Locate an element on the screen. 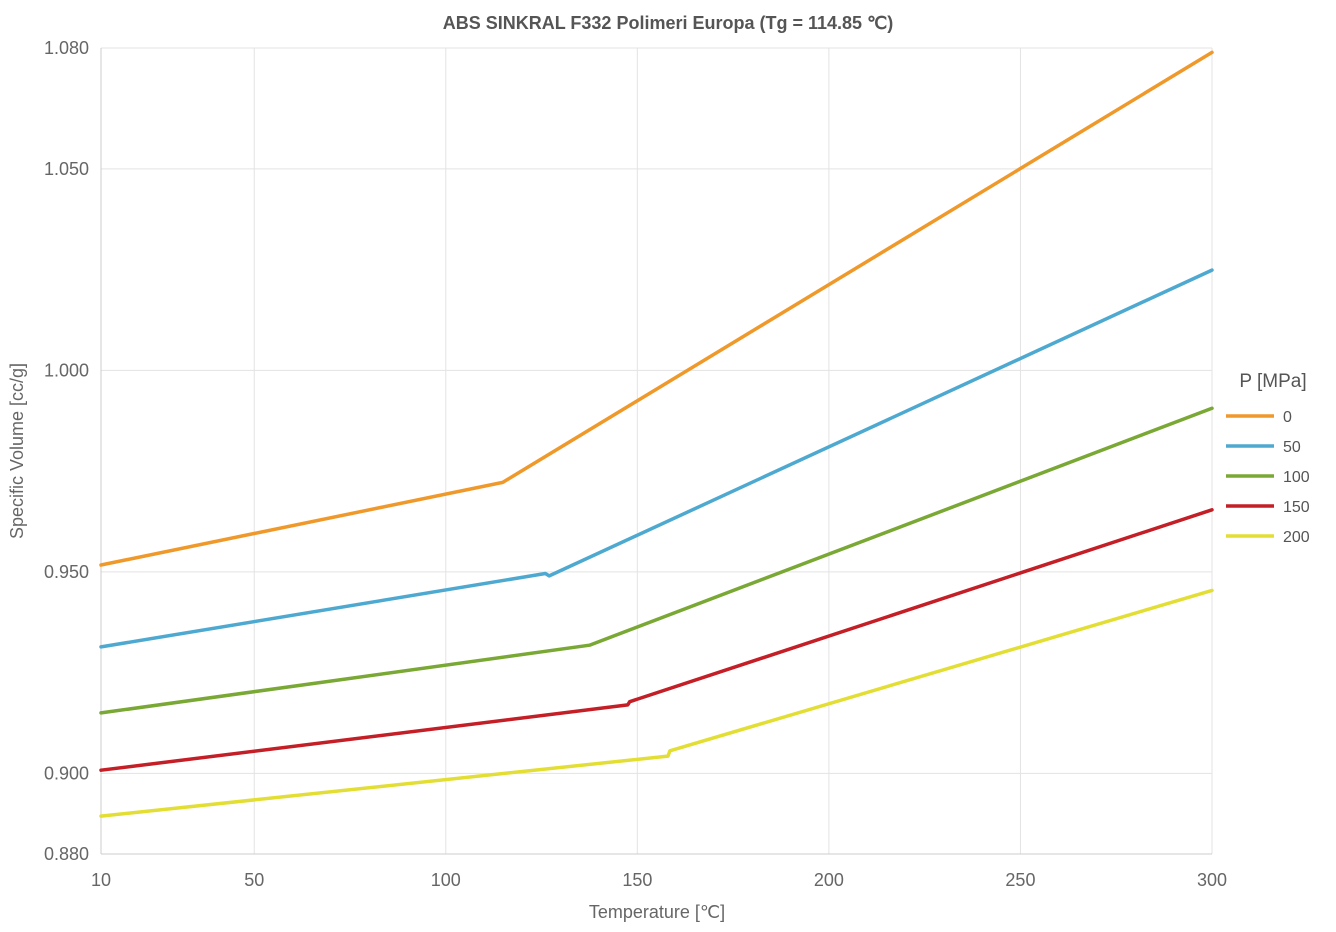 This screenshot has width=1336, height=932. y-tick-label: 0.880 is located at coordinates (66, 854).